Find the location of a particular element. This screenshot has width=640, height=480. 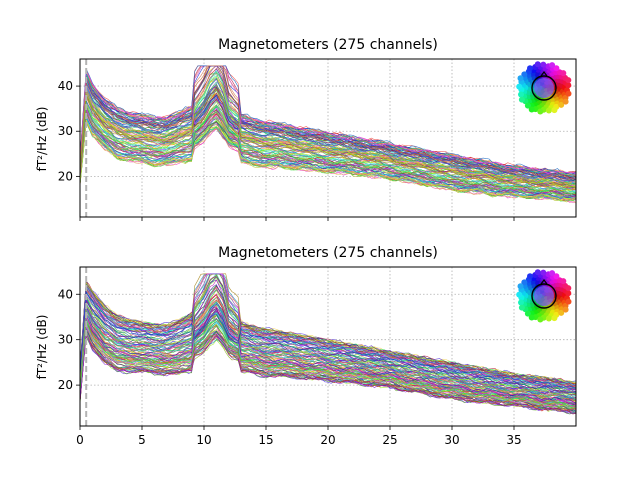

x-tick-label: 30 is located at coordinates (451, 440).